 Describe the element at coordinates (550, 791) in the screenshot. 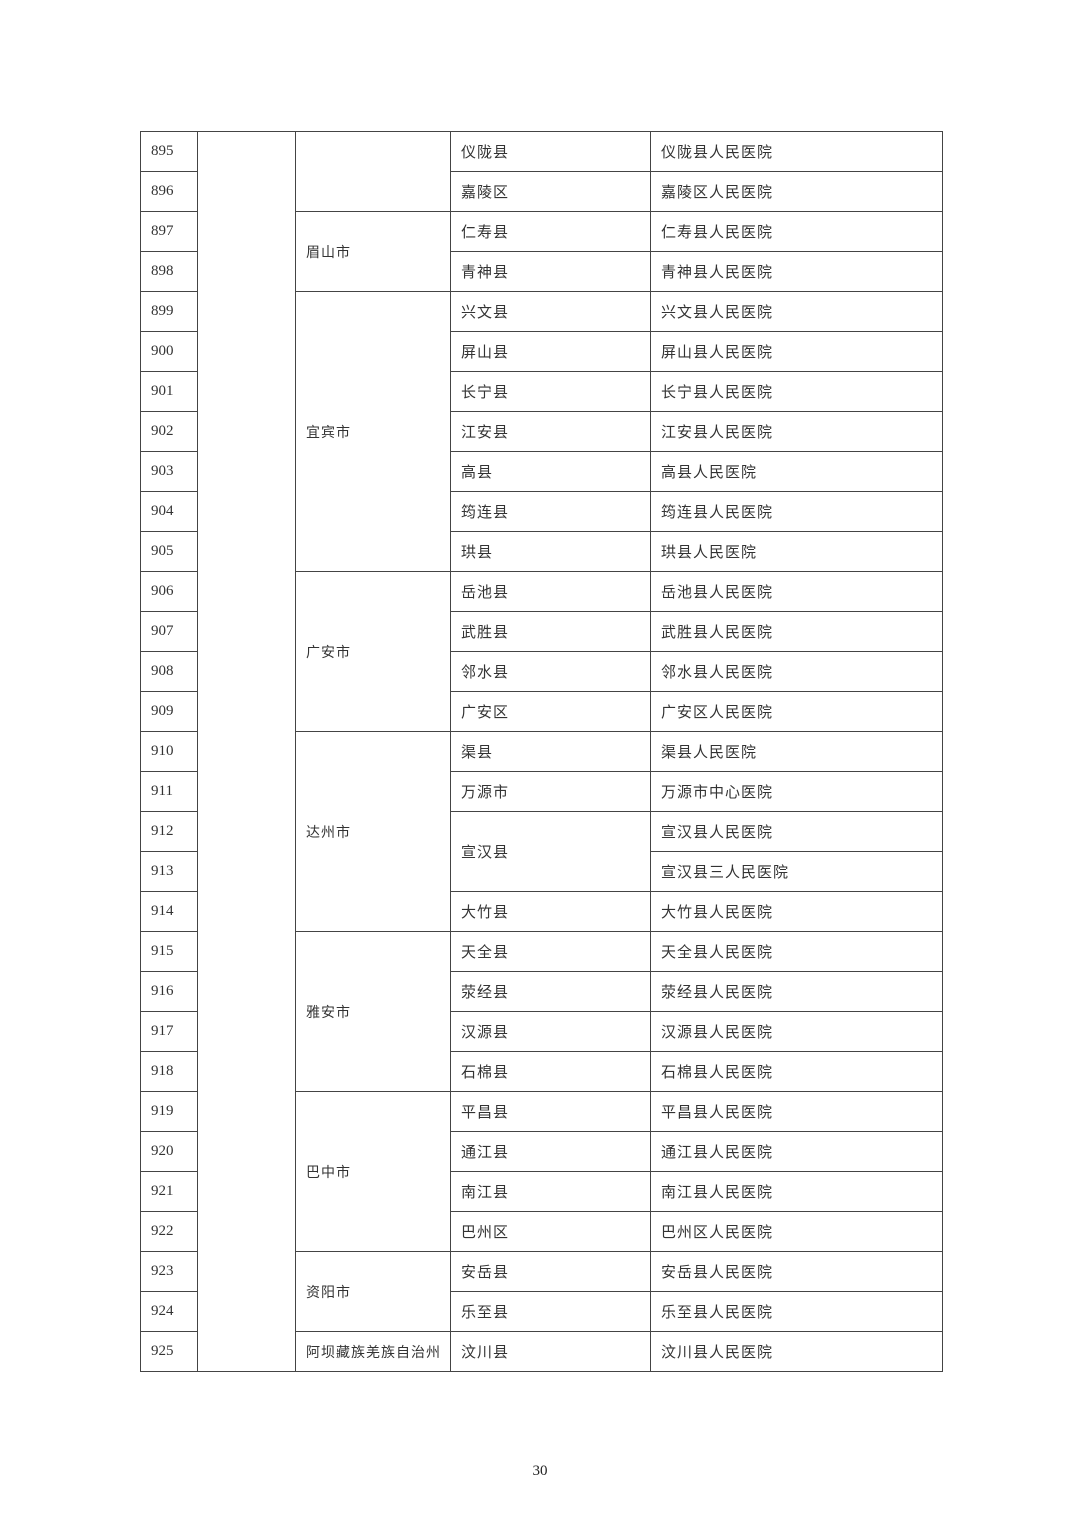

I see `county-cell: 万源市` at that location.